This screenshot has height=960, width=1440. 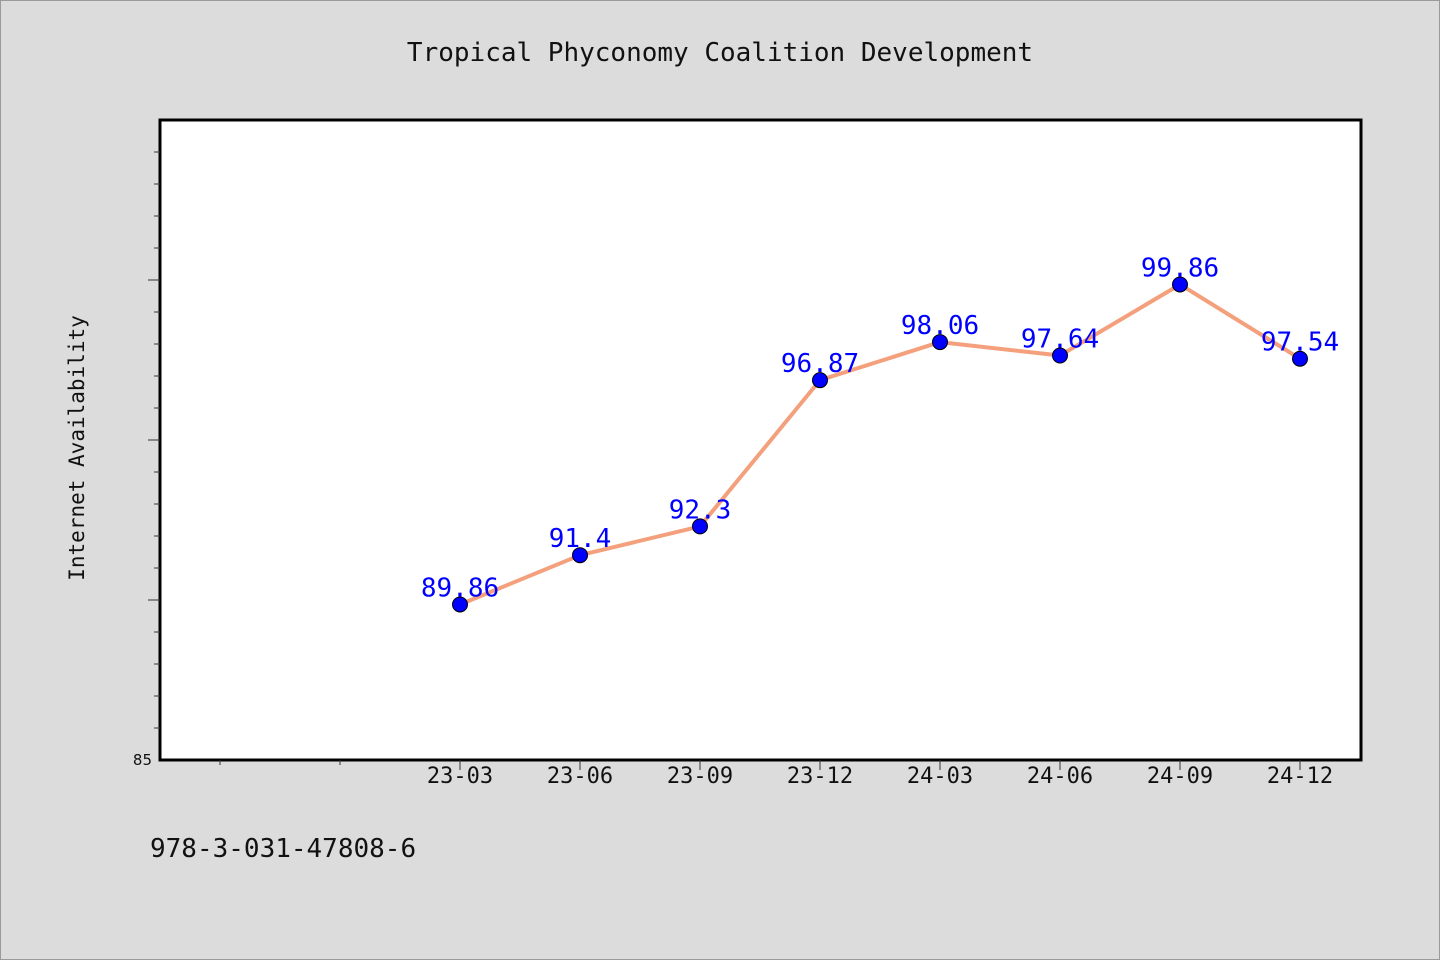 What do you see at coordinates (700, 510) in the screenshot?
I see `data-label: 92.3` at bounding box center [700, 510].